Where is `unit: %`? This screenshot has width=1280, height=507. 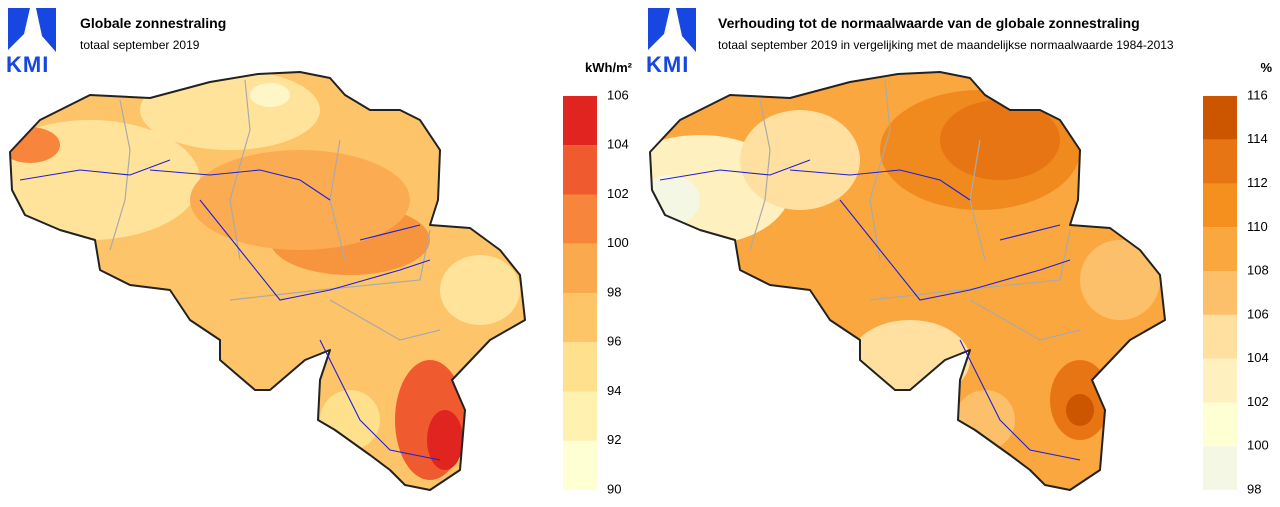 unit: % is located at coordinates (1266, 67).